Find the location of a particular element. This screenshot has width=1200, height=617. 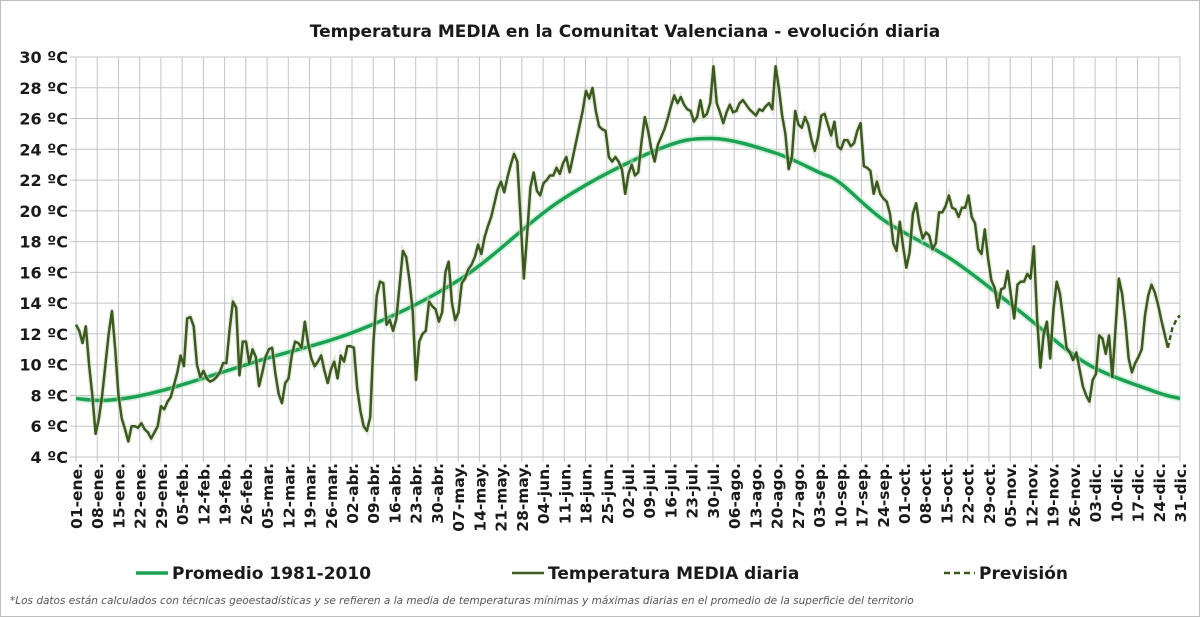

x-tick-label: 16-jul. is located at coordinates (671, 491).